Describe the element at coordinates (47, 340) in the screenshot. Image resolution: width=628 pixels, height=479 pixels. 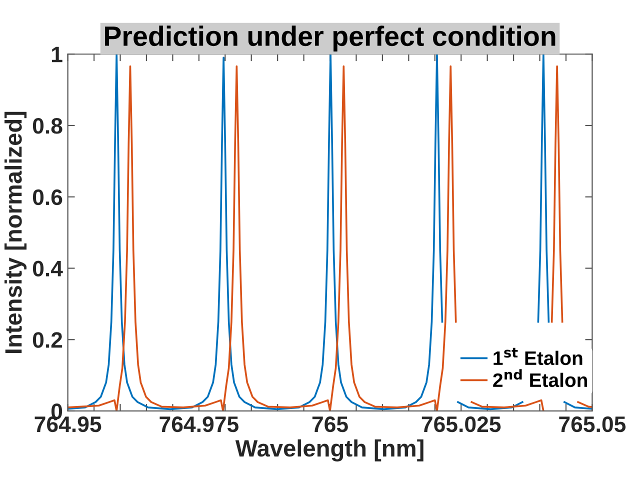
I see `y-tick-label: 0.2` at that location.